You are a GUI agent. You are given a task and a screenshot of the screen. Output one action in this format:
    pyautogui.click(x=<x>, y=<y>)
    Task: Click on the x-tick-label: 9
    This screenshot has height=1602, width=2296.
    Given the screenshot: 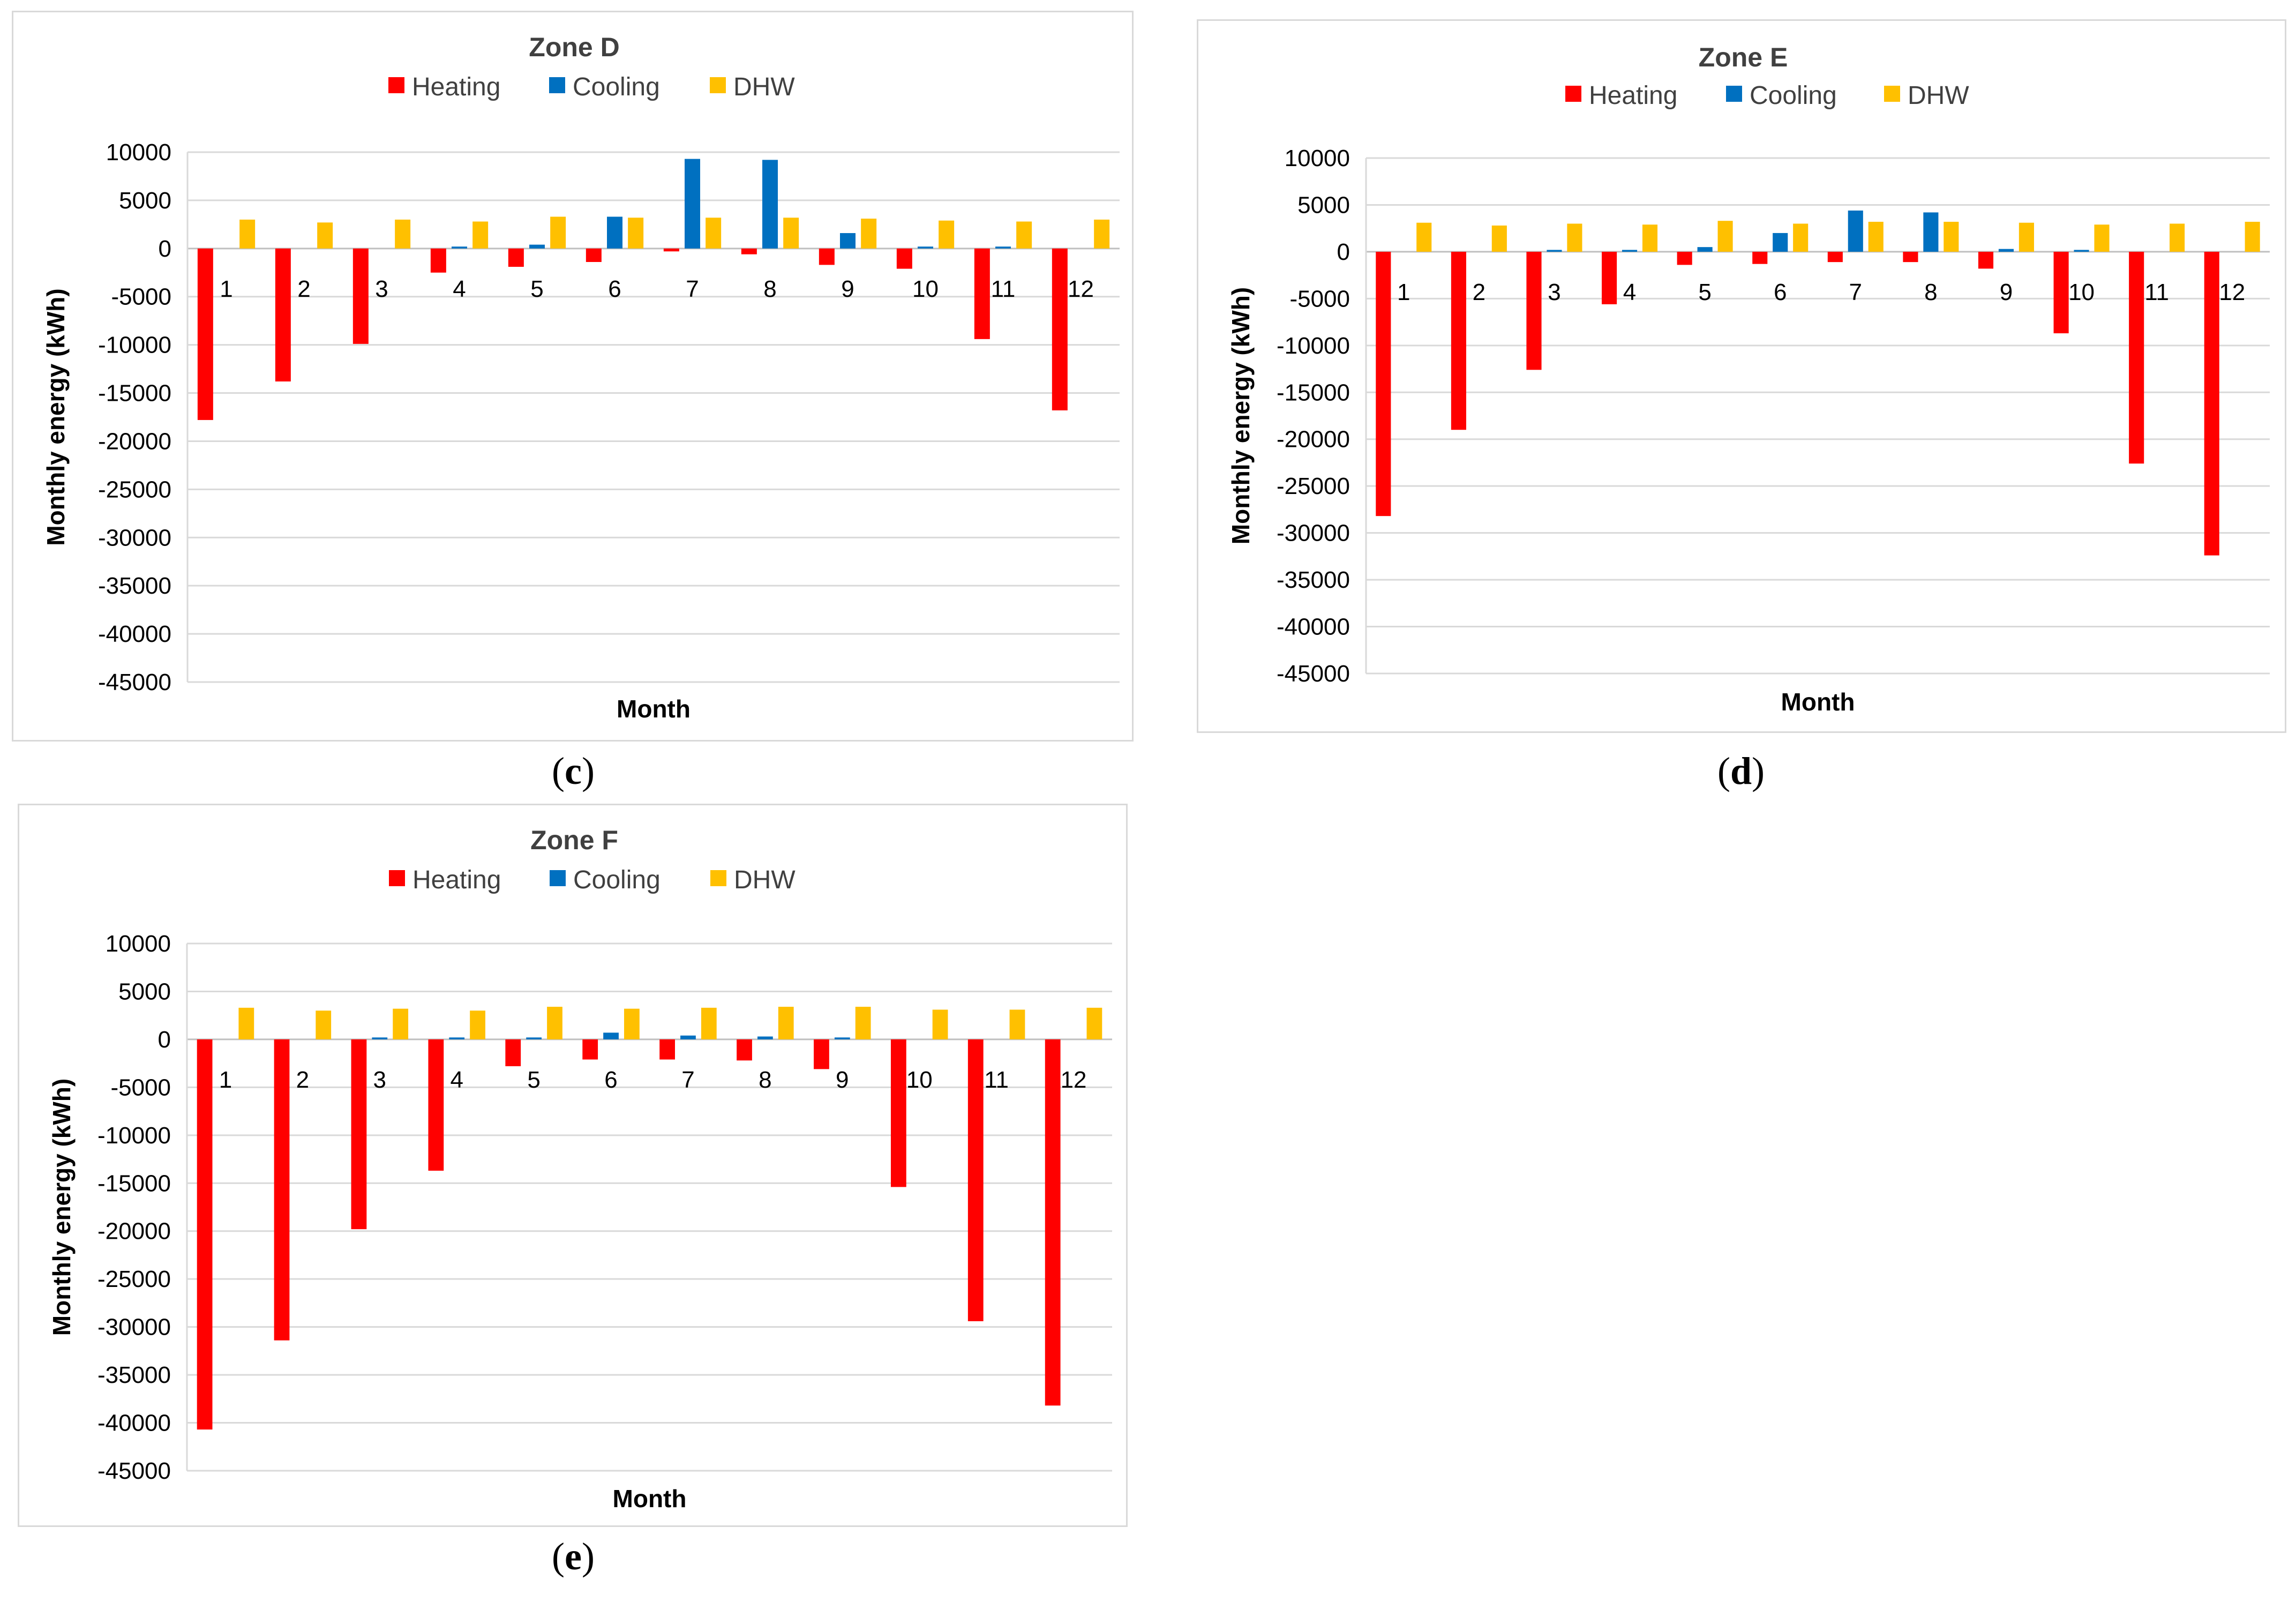 What is the action you would take?
    pyautogui.click(x=847, y=289)
    